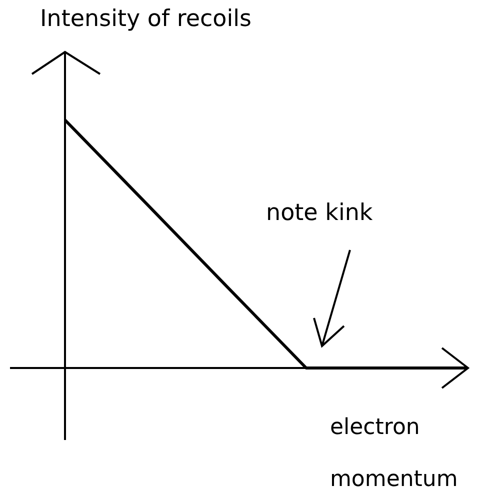  I want to click on chart-title: Intensity of recoils, so click(146, 19).